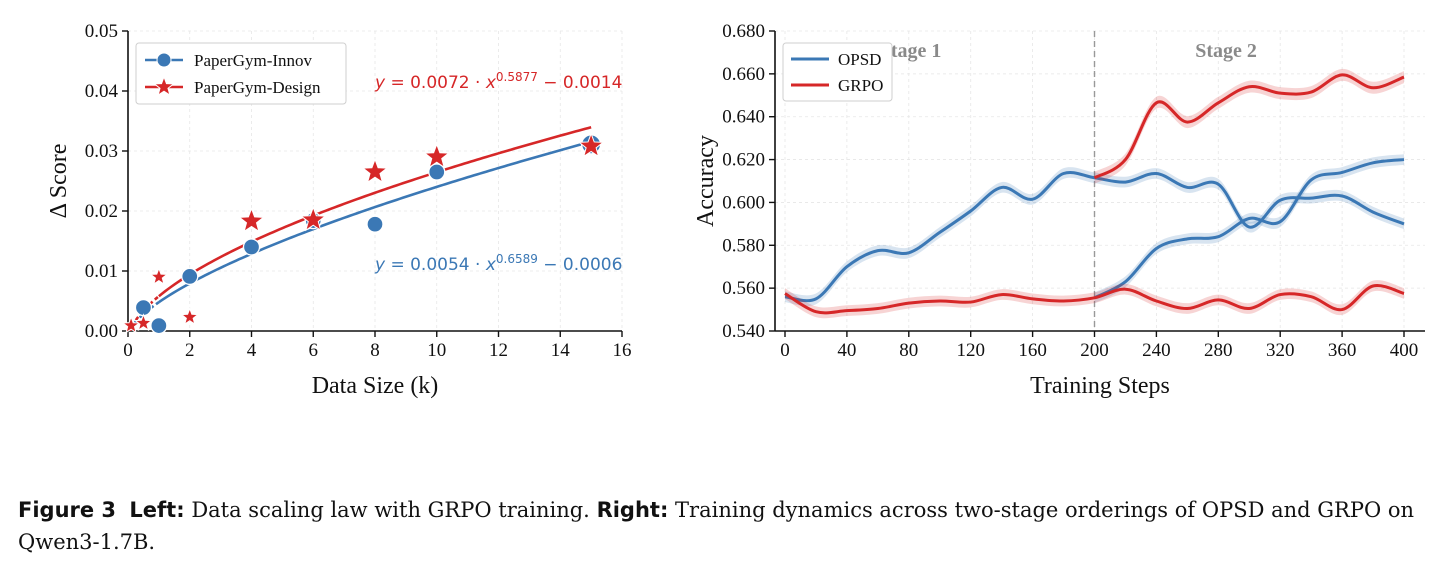  I want to click on legend-box, so click(241, 73).